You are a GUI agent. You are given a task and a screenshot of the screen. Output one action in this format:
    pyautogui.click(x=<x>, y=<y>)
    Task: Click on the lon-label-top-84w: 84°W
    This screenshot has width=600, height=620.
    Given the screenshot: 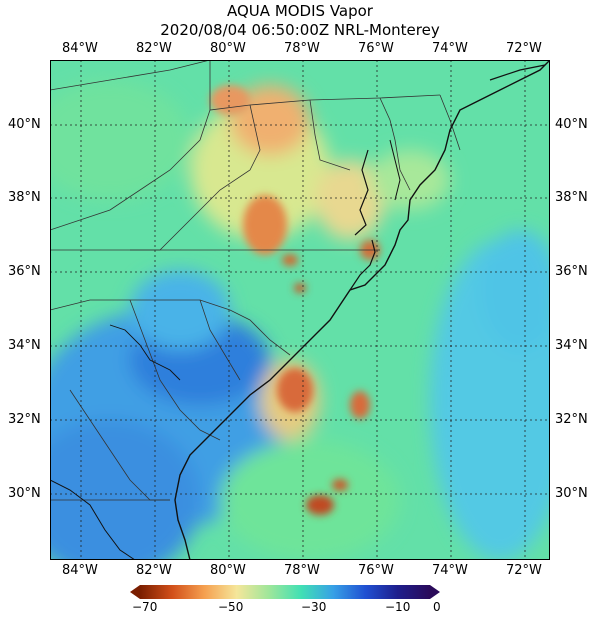 What is the action you would take?
    pyautogui.click(x=80, y=48)
    